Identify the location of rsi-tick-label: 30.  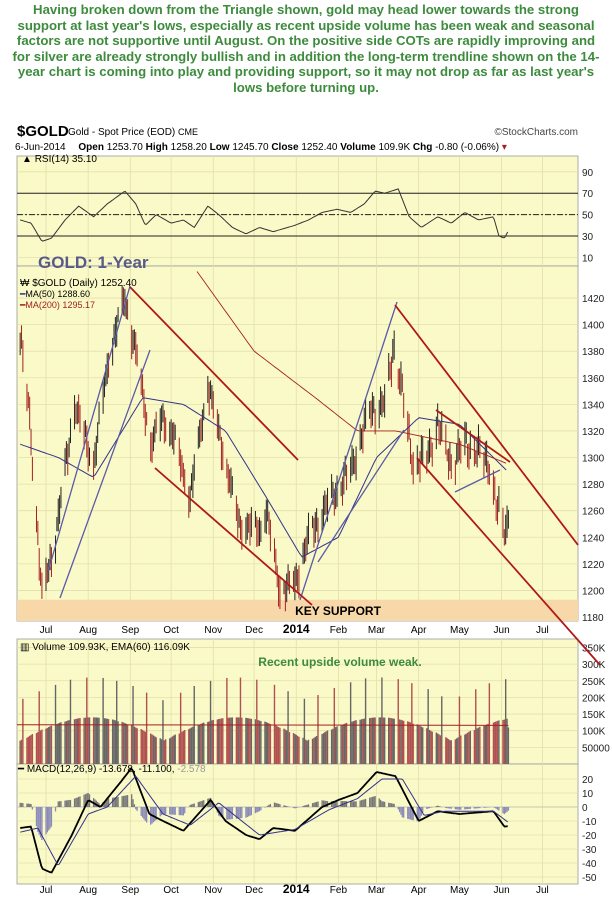
(588, 237).